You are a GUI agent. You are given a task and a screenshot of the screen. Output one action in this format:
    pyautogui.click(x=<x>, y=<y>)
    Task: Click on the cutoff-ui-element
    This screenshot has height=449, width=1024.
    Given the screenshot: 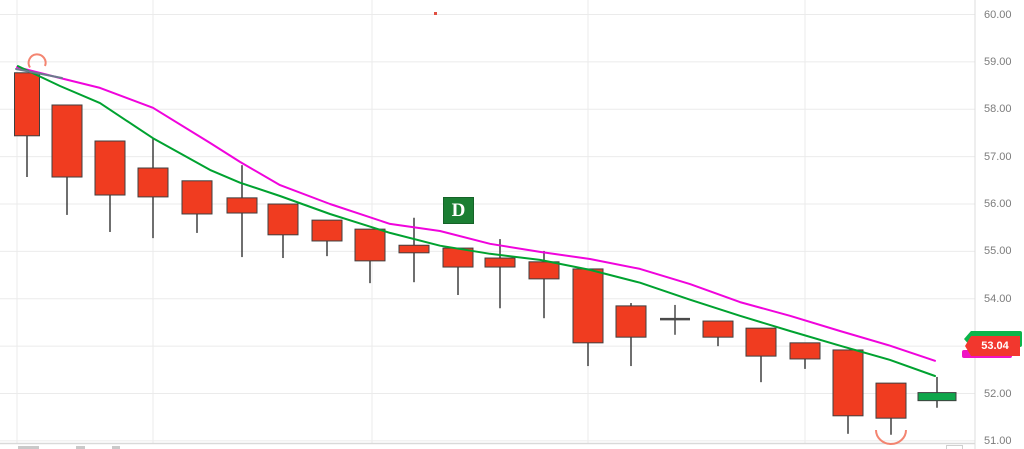 What is the action you would take?
    pyautogui.click(x=954, y=447)
    